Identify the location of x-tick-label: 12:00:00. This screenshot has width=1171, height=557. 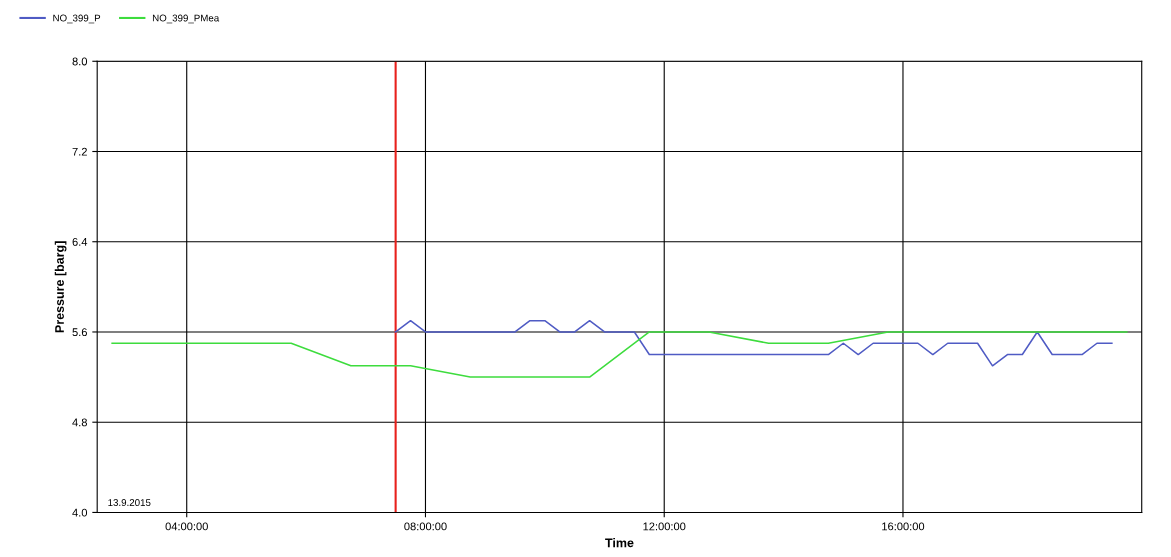
(664, 526).